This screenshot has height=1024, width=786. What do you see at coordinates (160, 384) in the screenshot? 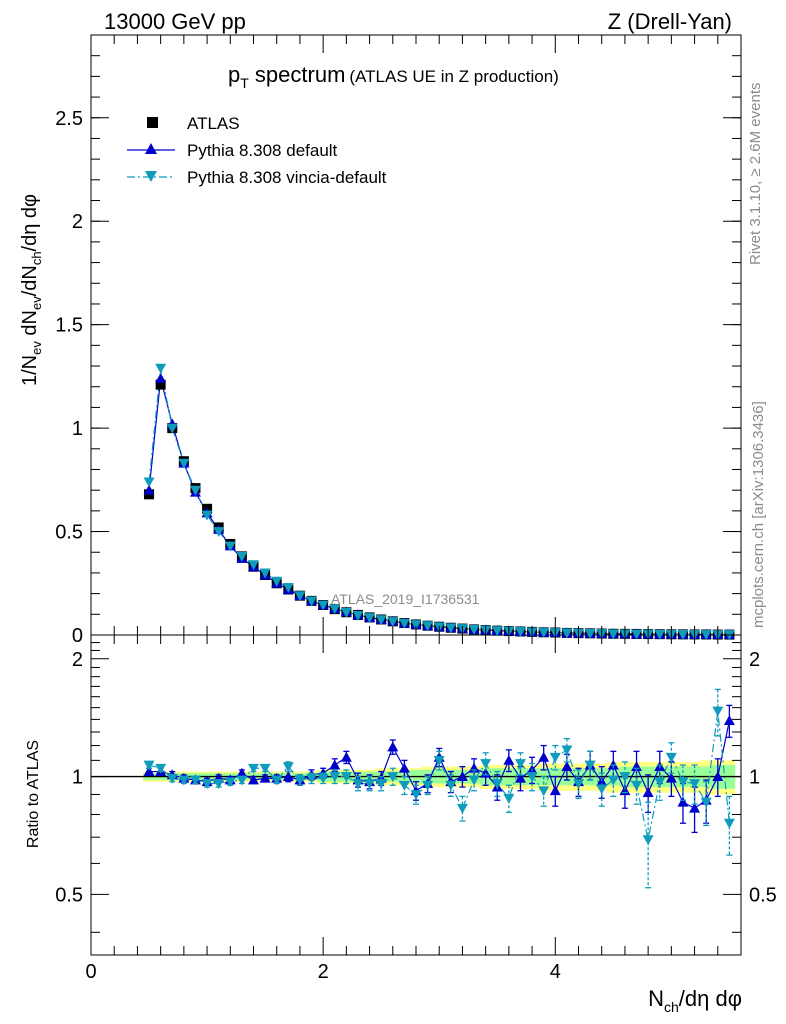
I see `atlas-data-point` at bounding box center [160, 384].